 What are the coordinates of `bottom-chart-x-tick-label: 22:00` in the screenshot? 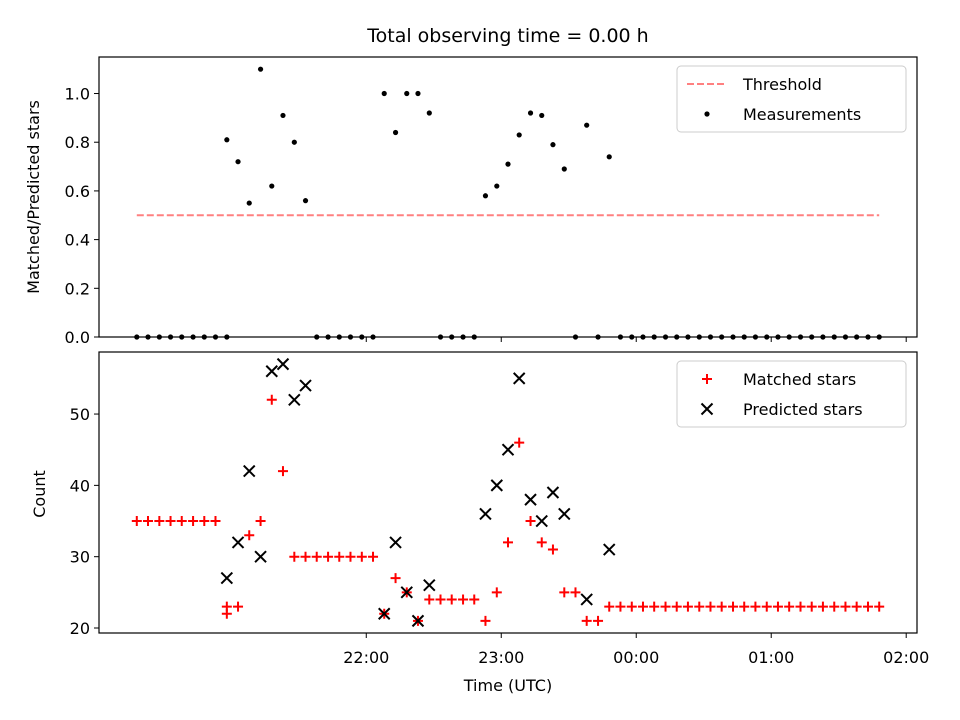 It's located at (366, 657).